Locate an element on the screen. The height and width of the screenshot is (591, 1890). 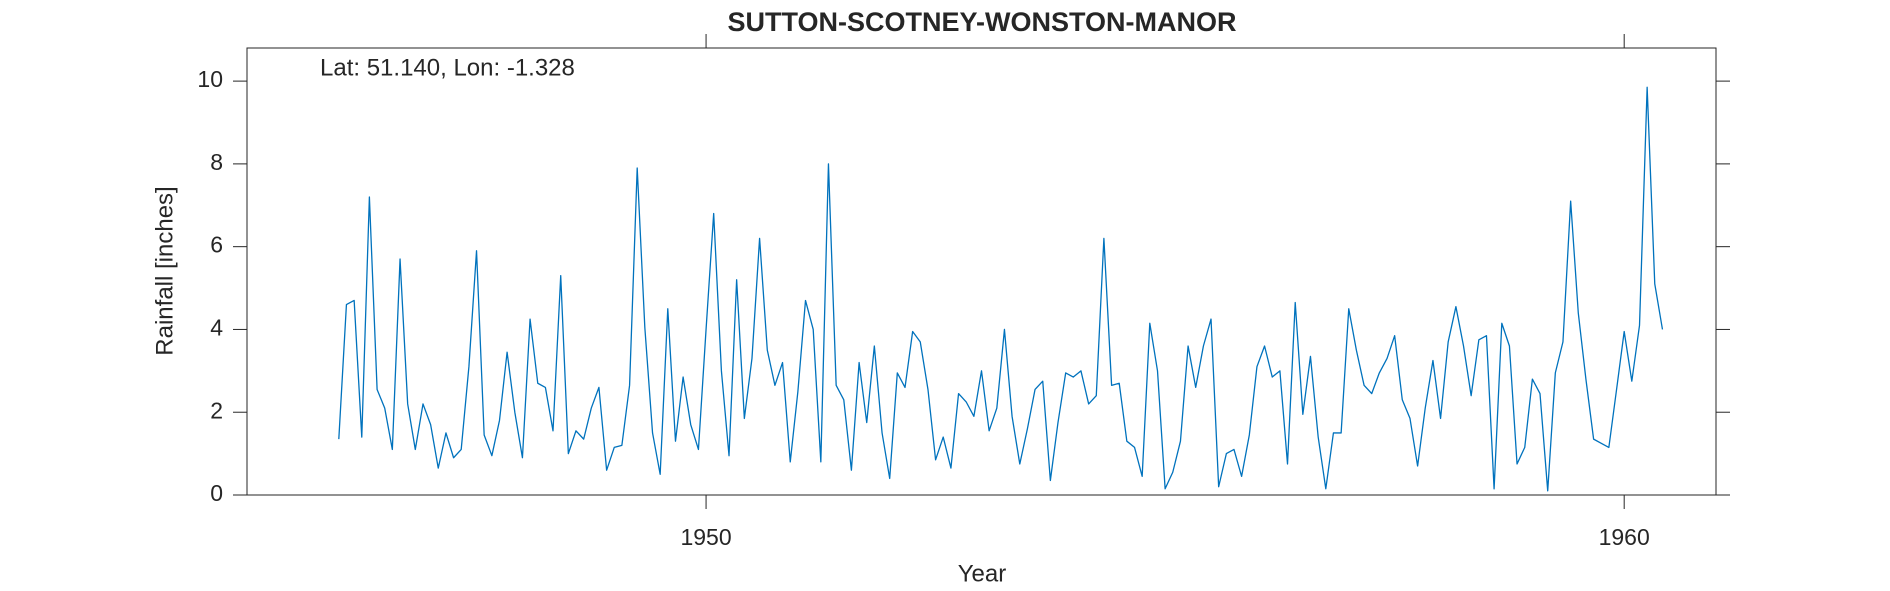
x-tick-label: 1960 is located at coordinates (1624, 537).